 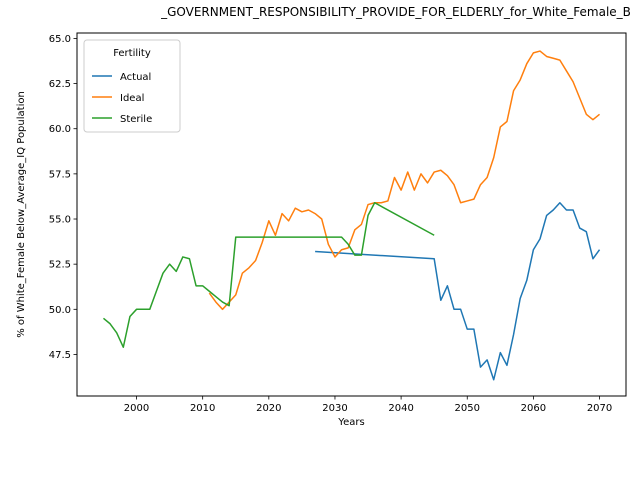 What do you see at coordinates (60, 355) in the screenshot?
I see `y-tick-label: 47.5` at bounding box center [60, 355].